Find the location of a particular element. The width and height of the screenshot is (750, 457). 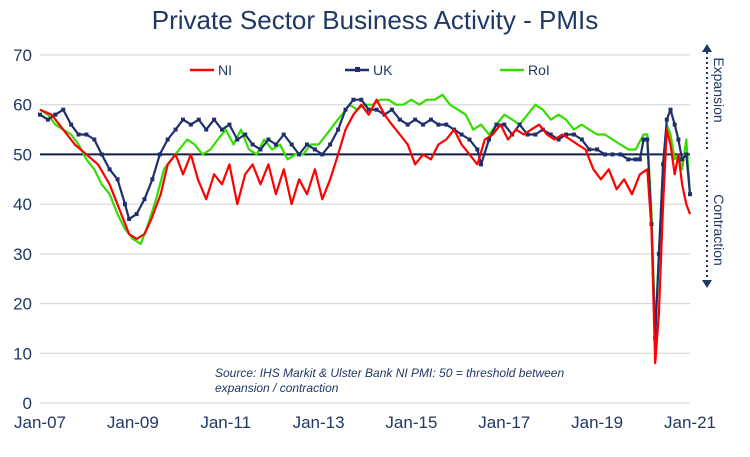

contraction-arrowhead is located at coordinates (707, 284).